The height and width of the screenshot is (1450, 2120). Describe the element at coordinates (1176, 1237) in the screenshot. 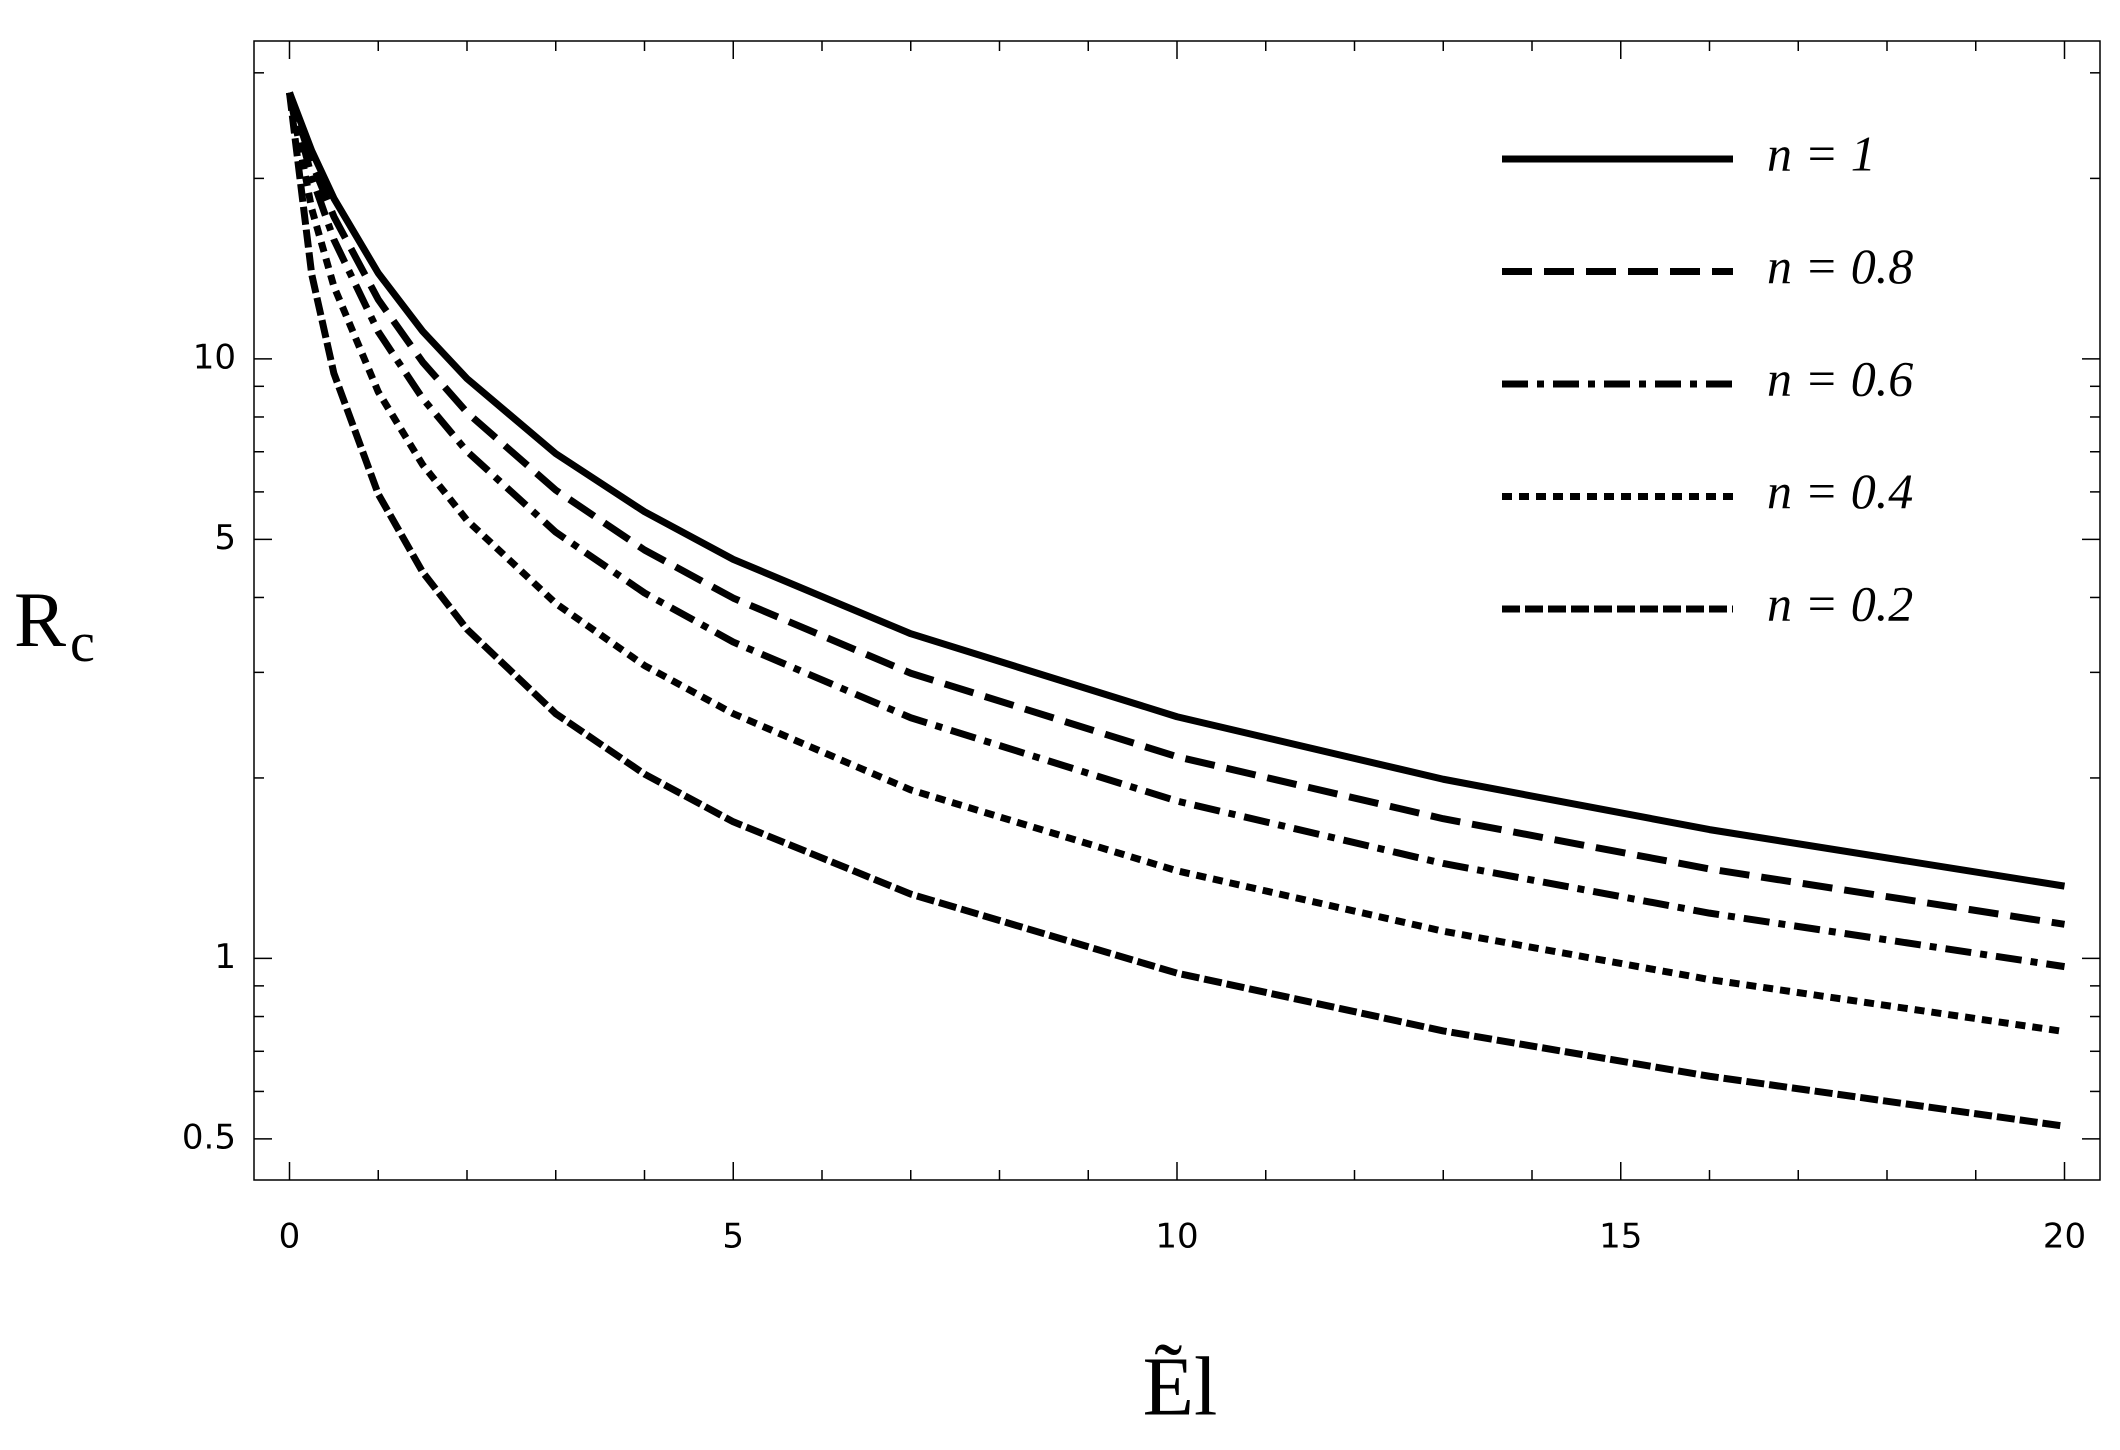

I see `x-tick-label: 10` at that location.